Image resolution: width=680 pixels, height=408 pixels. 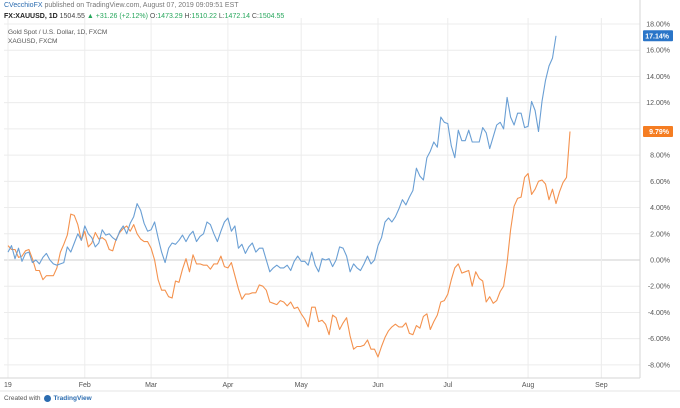 I want to click on x-axis: 19 Feb Mar Apr May Jun Jul Aug Sep, so click(x=306, y=385).